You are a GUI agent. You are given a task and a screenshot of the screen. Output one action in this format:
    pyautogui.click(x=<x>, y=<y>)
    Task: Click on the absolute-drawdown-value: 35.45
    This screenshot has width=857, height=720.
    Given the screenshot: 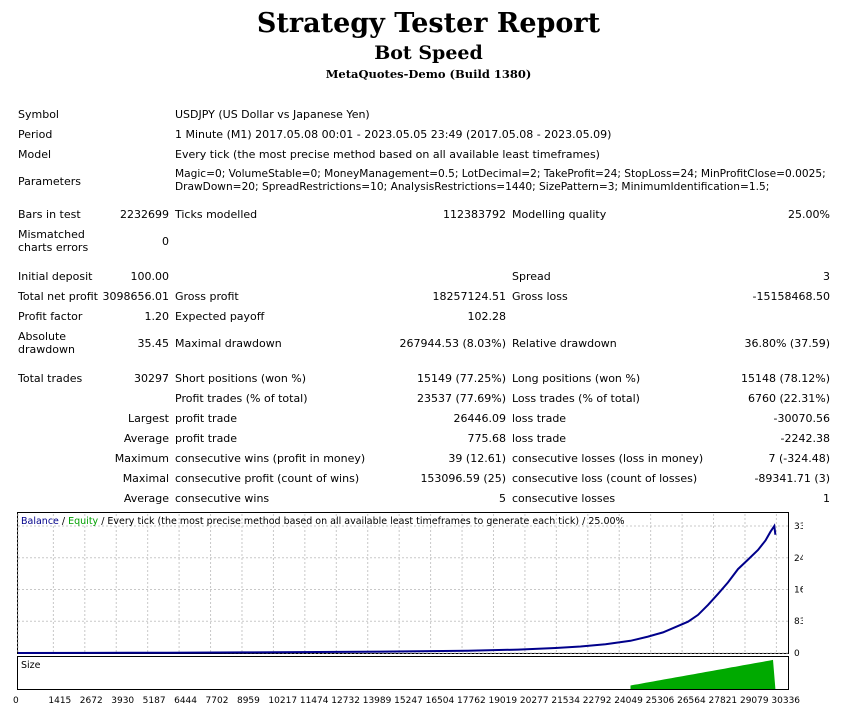 What is the action you would take?
    pyautogui.click(x=153, y=343)
    